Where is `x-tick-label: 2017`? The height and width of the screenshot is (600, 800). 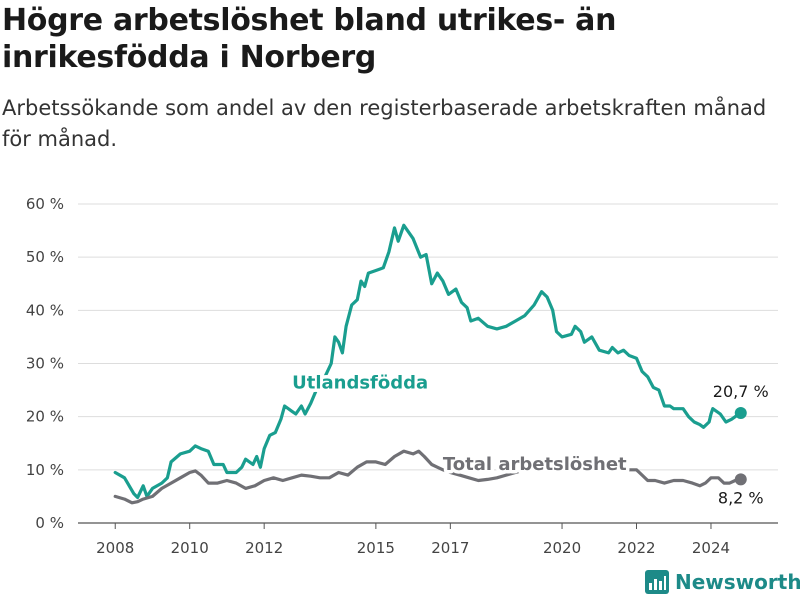
x-tick-label: 2017 is located at coordinates (450, 548).